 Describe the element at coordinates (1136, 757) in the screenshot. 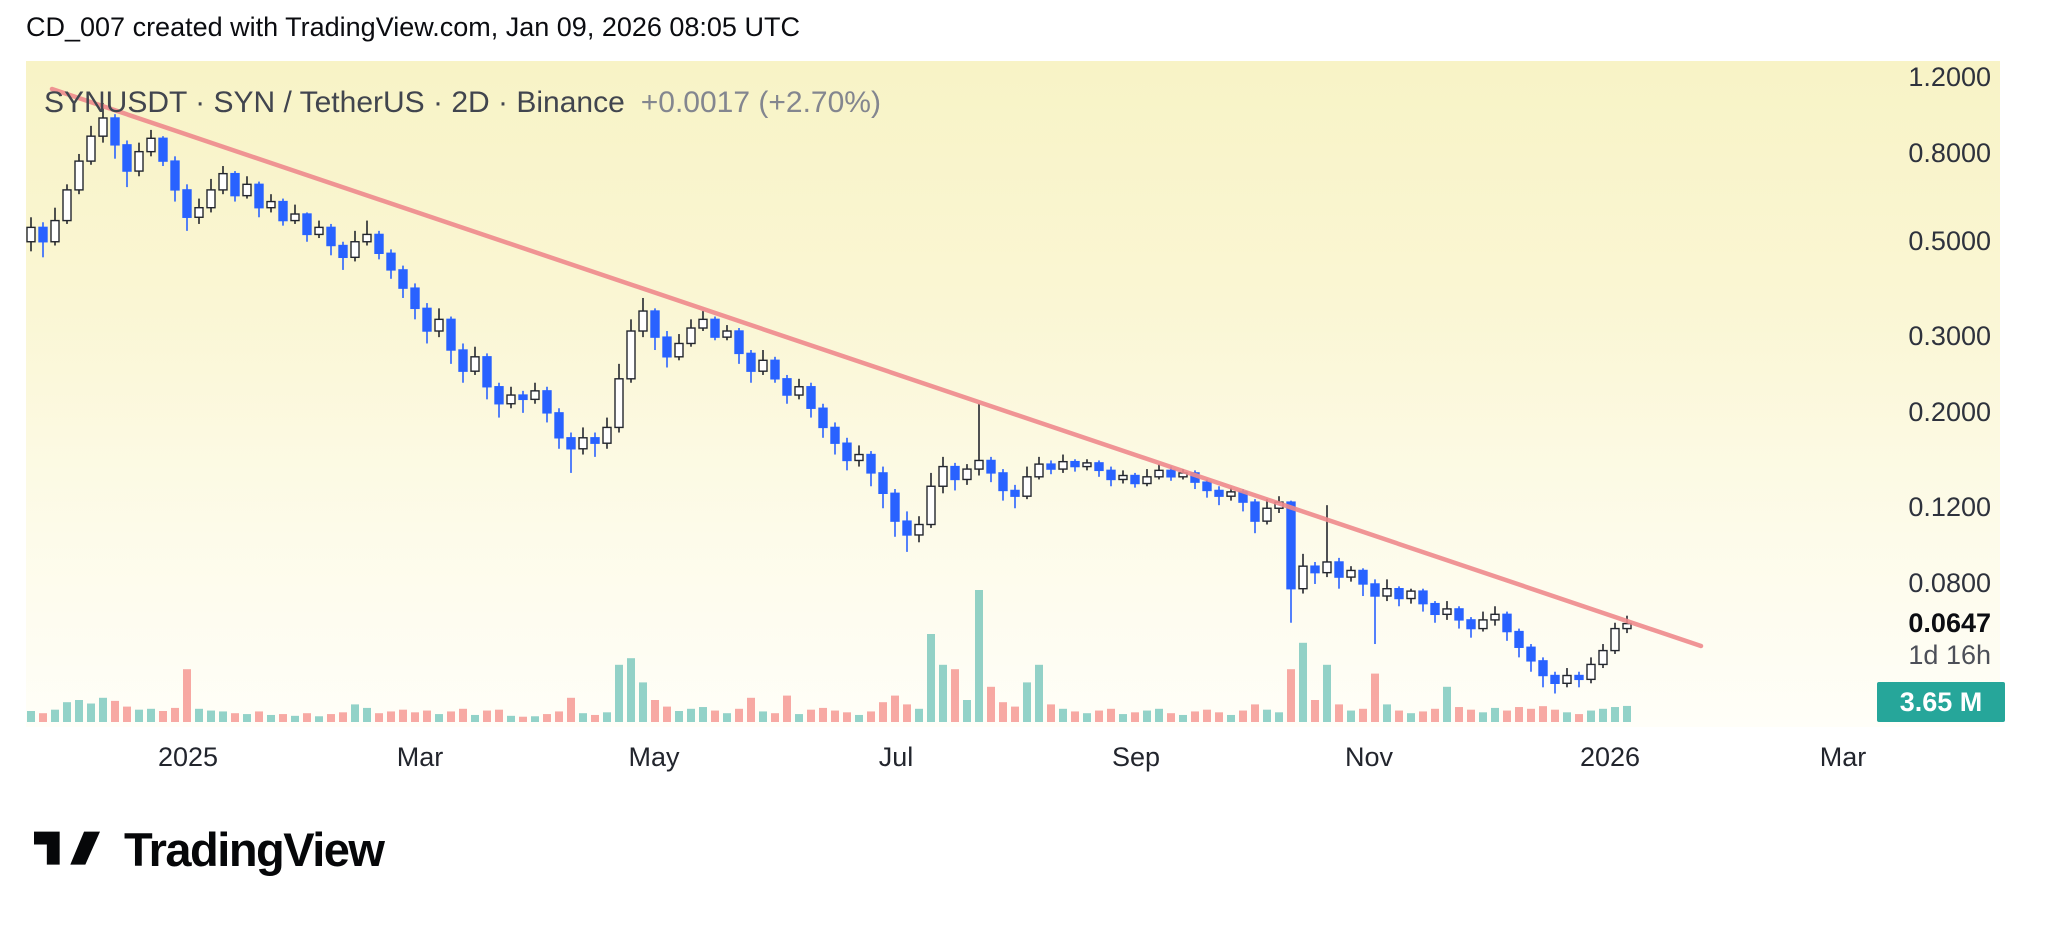

I see `time-tick-label: Sep` at that location.